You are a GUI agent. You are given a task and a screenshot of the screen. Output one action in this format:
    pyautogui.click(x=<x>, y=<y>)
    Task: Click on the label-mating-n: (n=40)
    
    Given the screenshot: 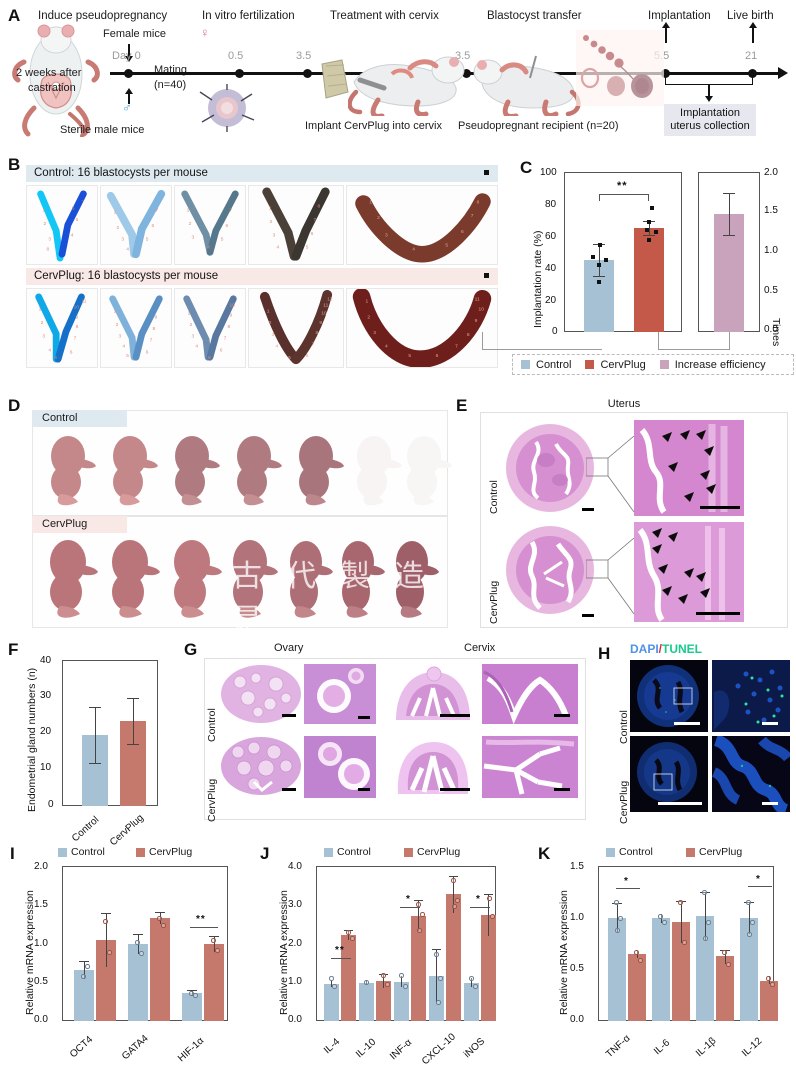 What is the action you would take?
    pyautogui.click(x=170, y=85)
    